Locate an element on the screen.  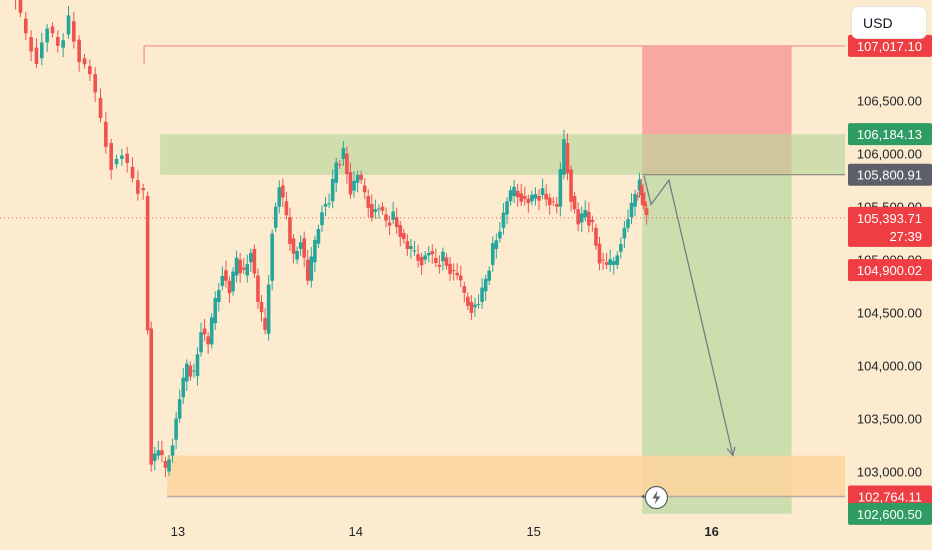
current-price-tag is located at coordinates (890, 226).